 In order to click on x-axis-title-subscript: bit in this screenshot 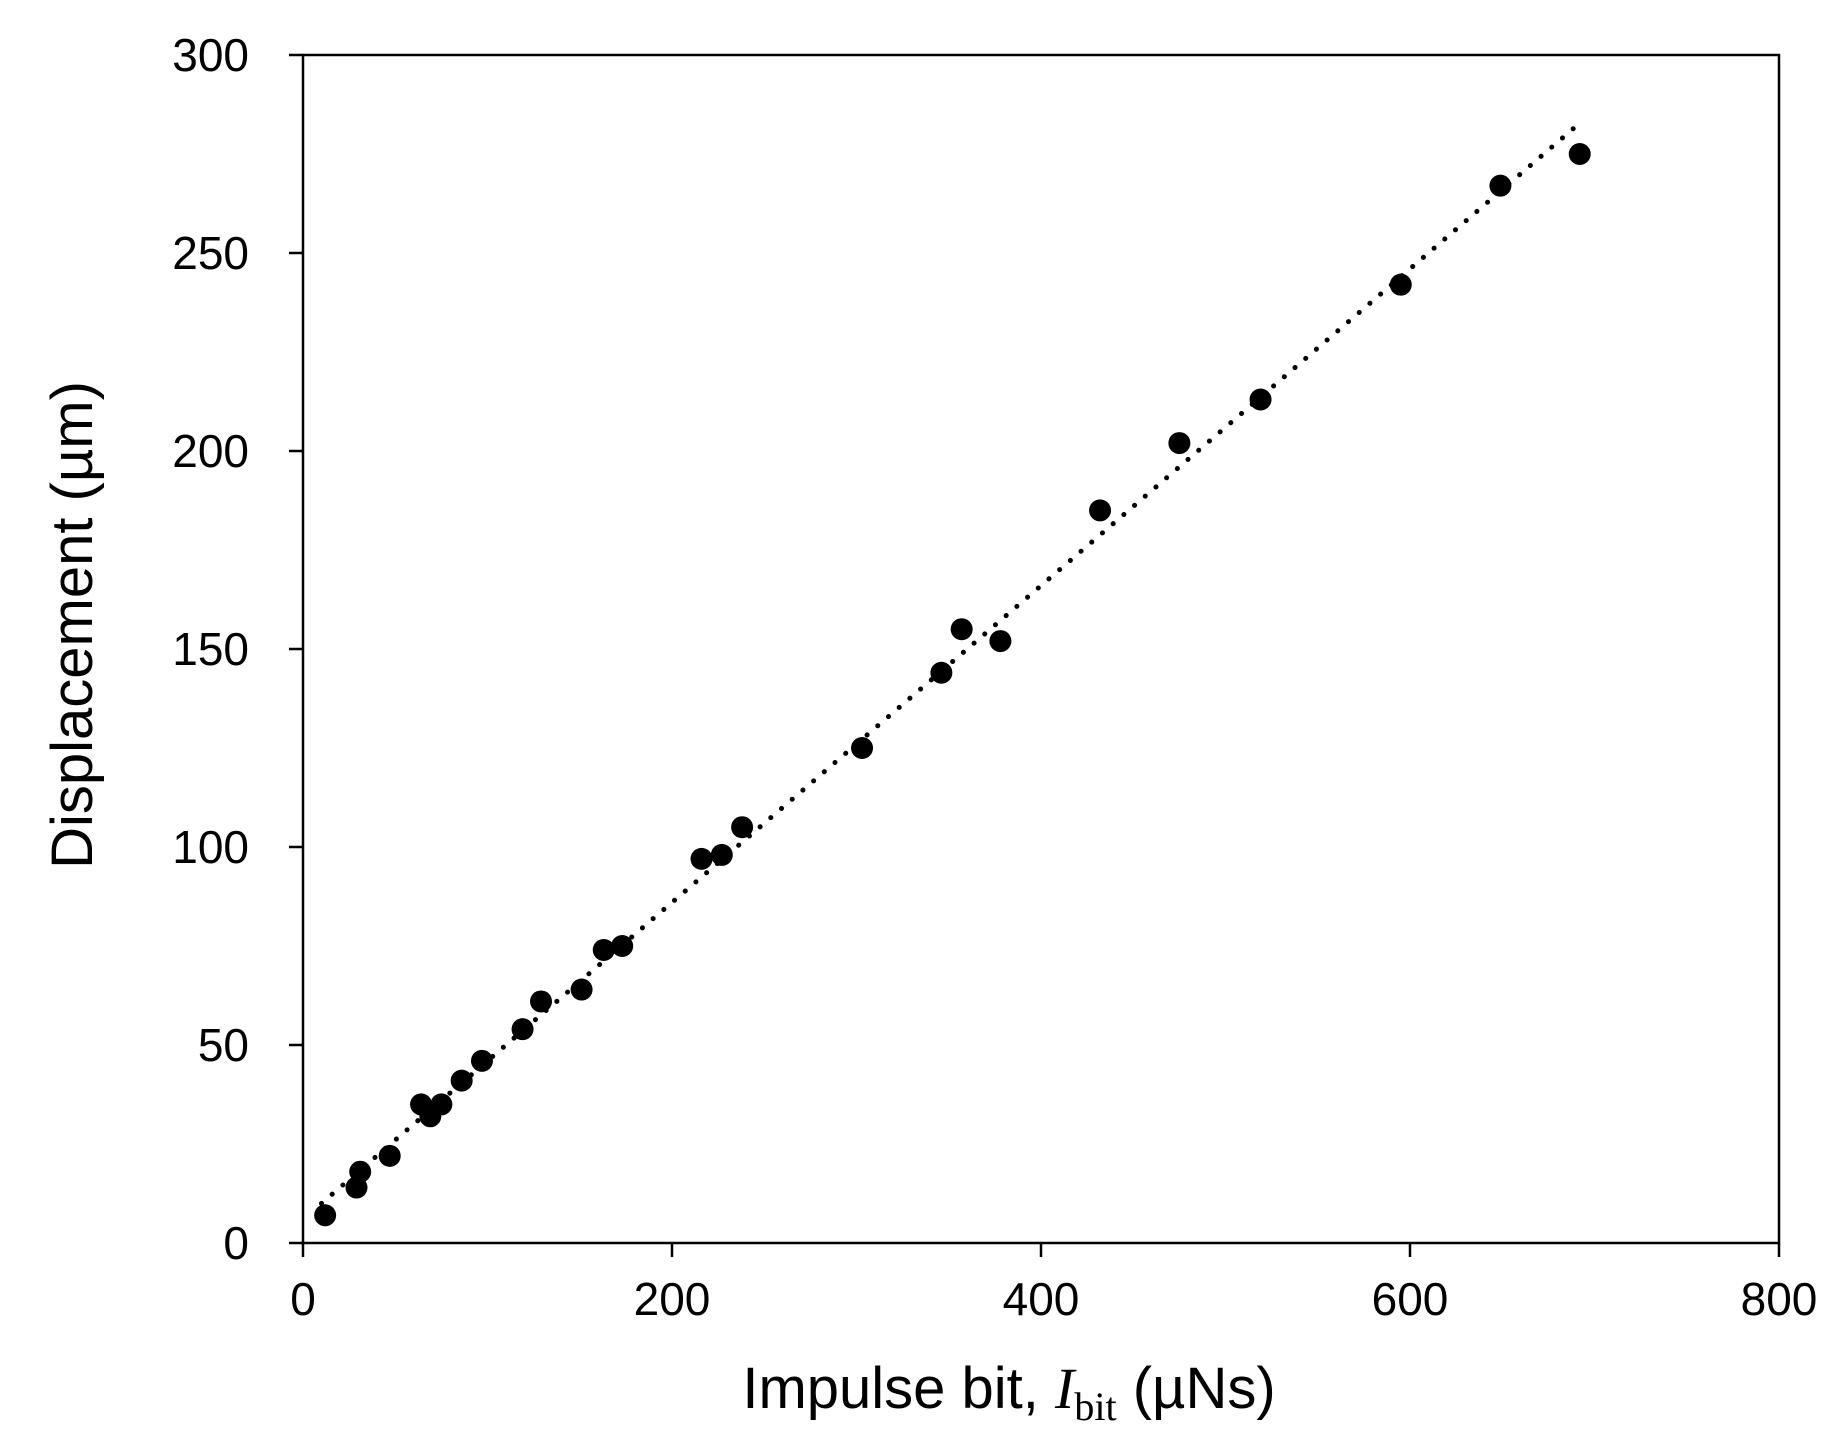, I will do `click(1095, 1406)`.